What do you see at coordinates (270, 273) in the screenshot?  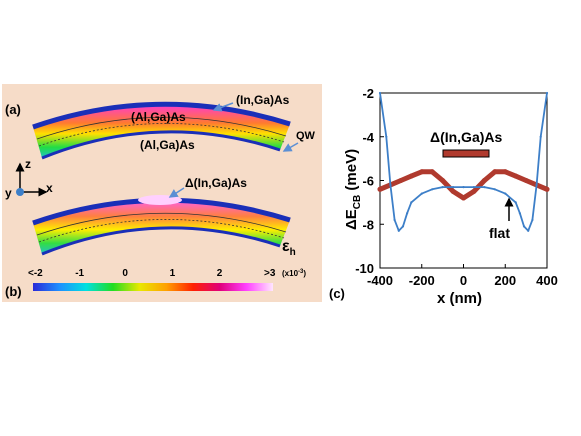 I see `colorbar-tick-label: >3` at bounding box center [270, 273].